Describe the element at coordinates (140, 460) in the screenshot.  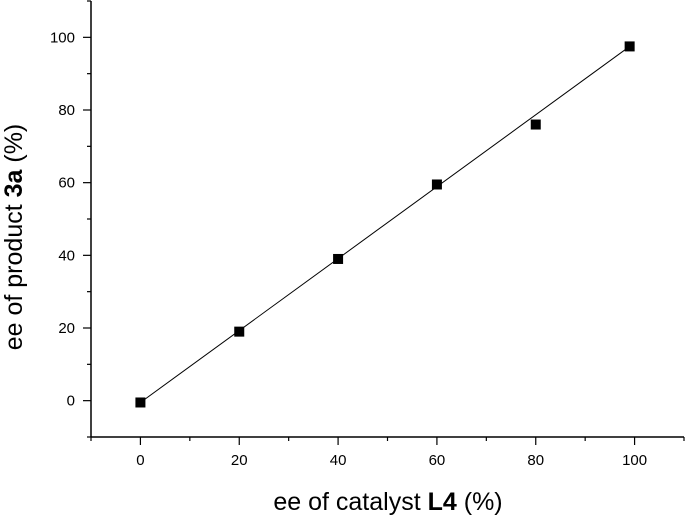
I see `x-tick-label: 0` at that location.